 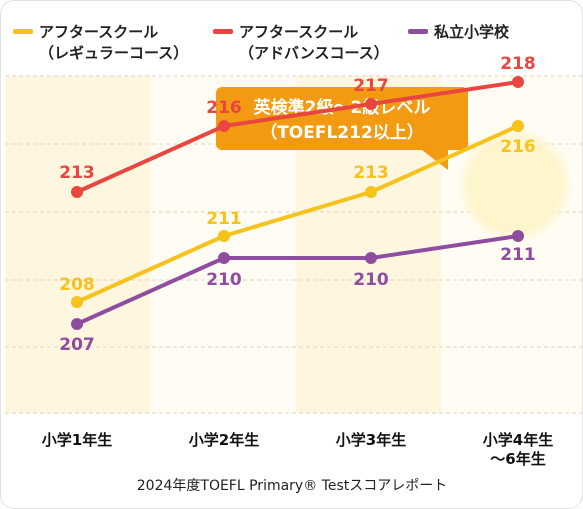 What do you see at coordinates (224, 108) in the screenshot?
I see `data-label-2-2: 216` at bounding box center [224, 108].